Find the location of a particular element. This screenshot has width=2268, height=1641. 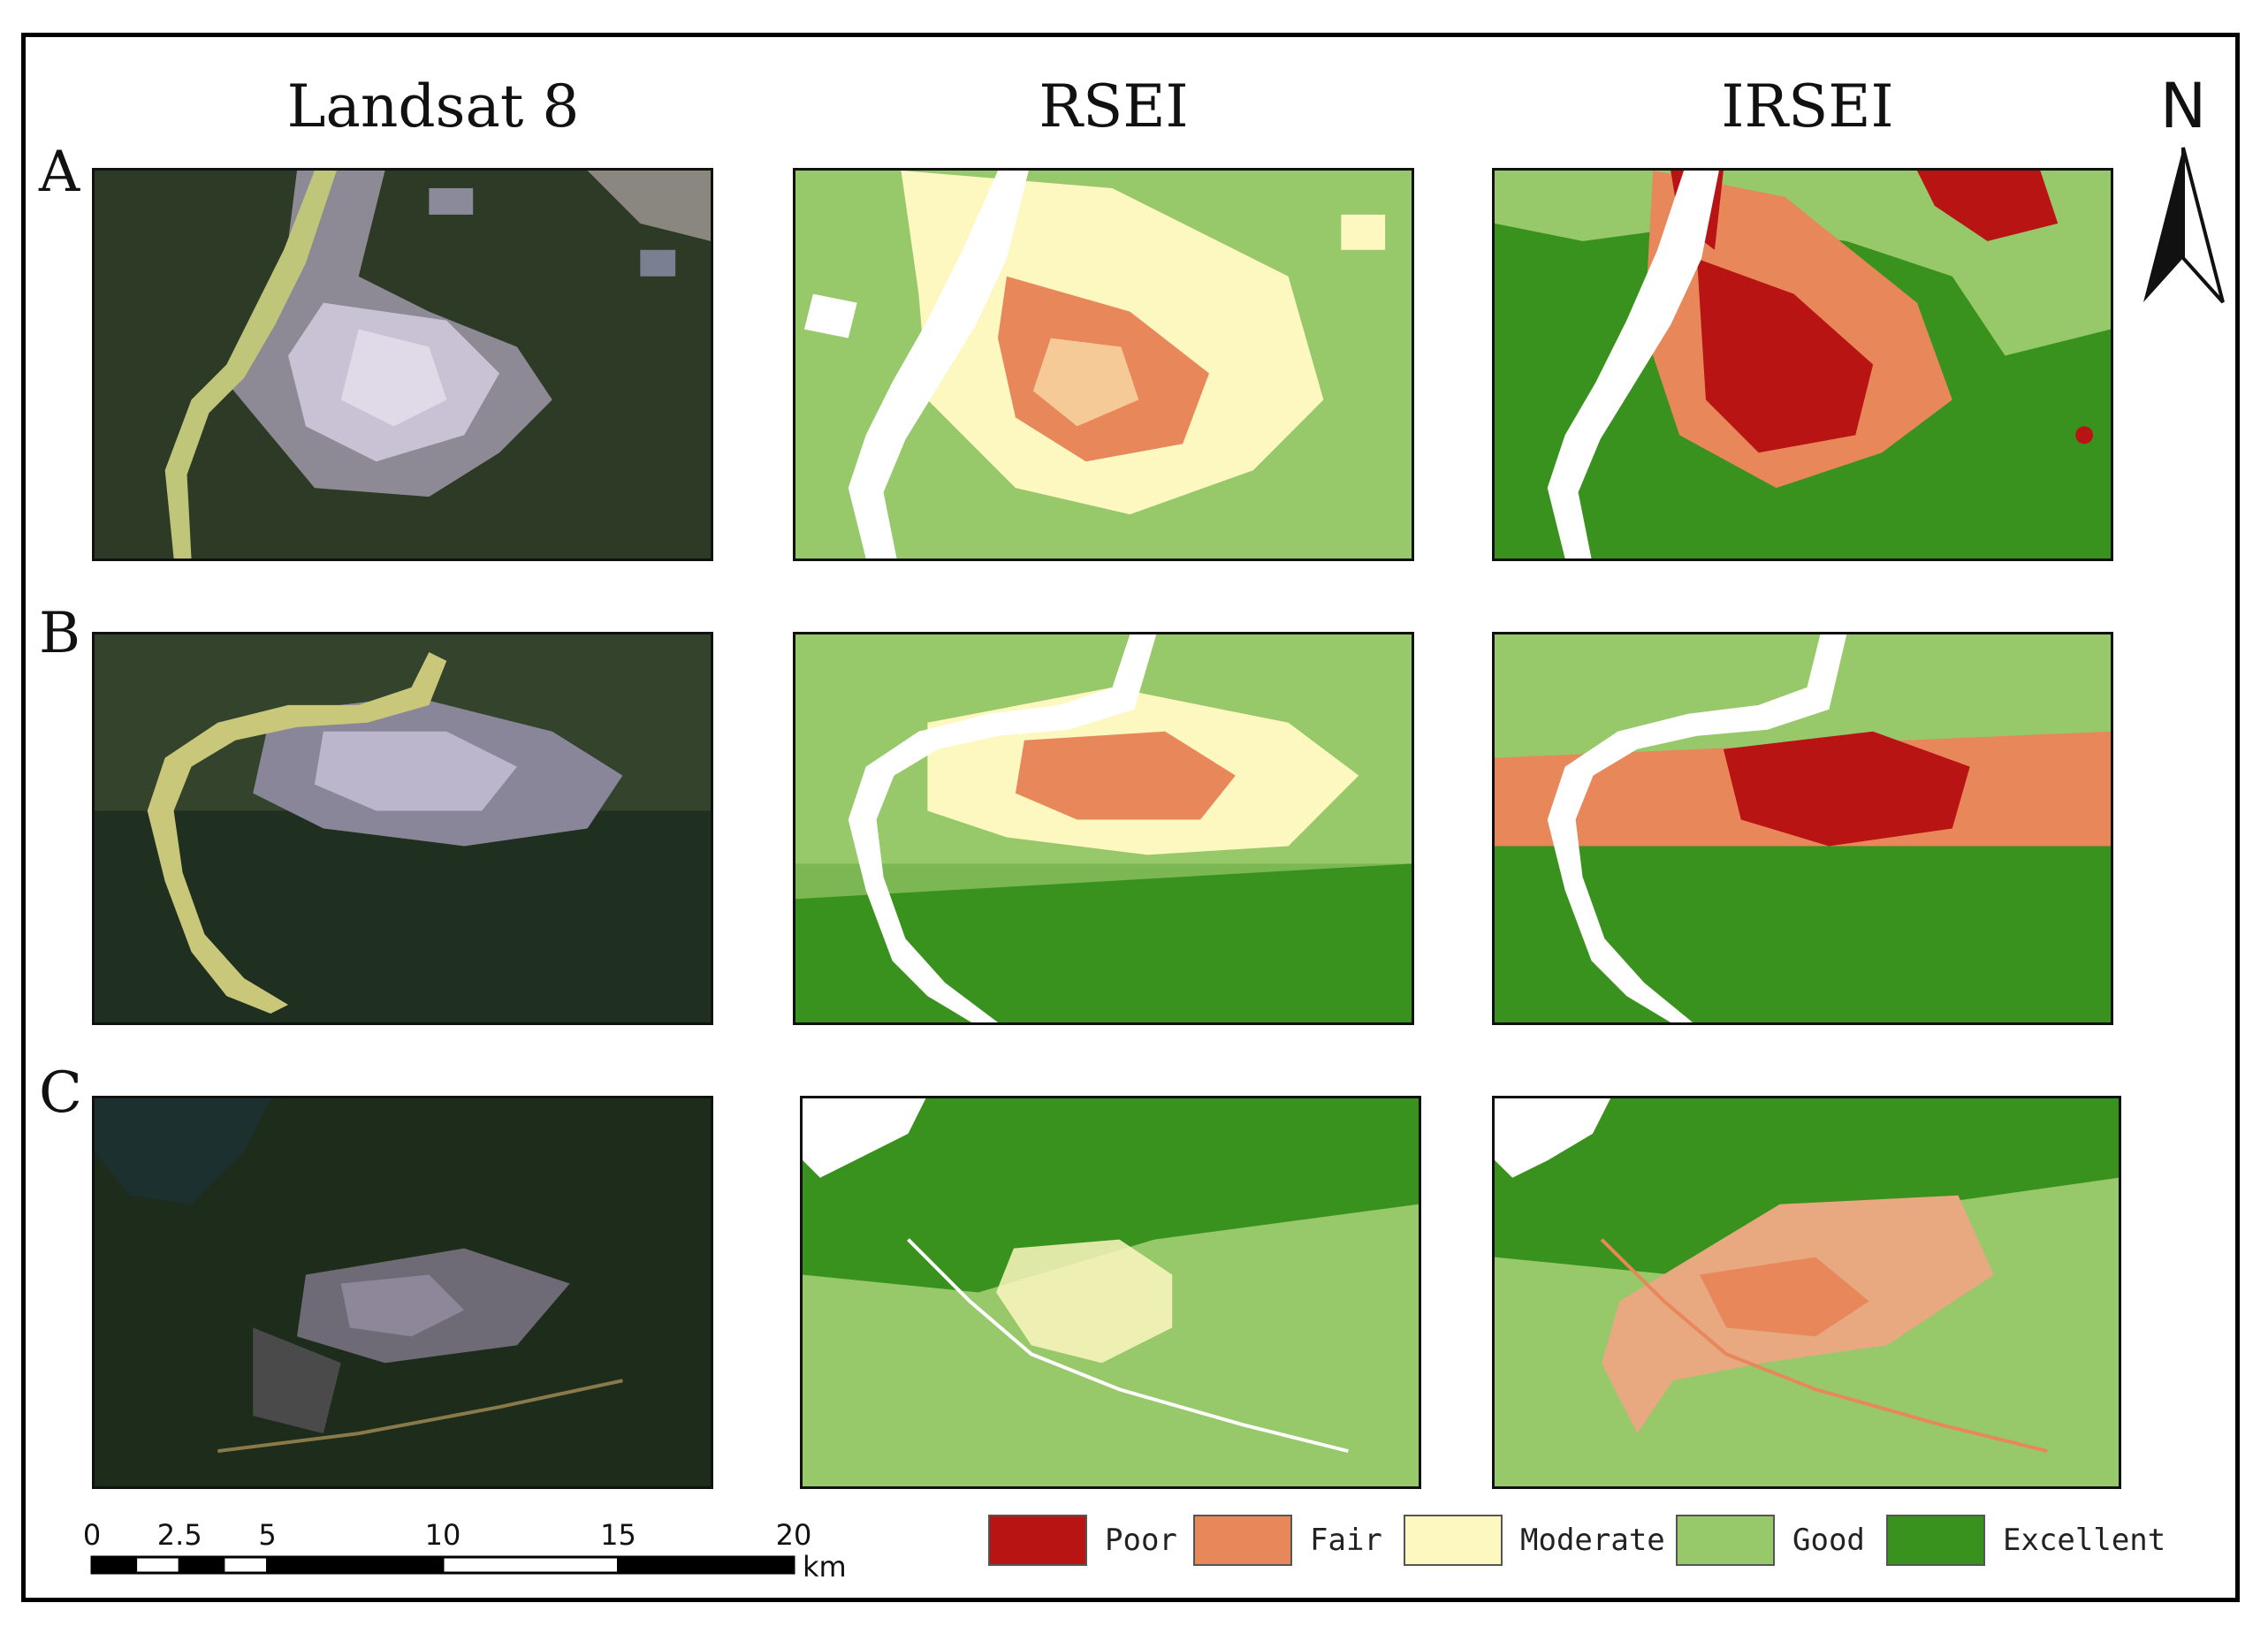

legend-swatch-fair is located at coordinates (1242, 1540).